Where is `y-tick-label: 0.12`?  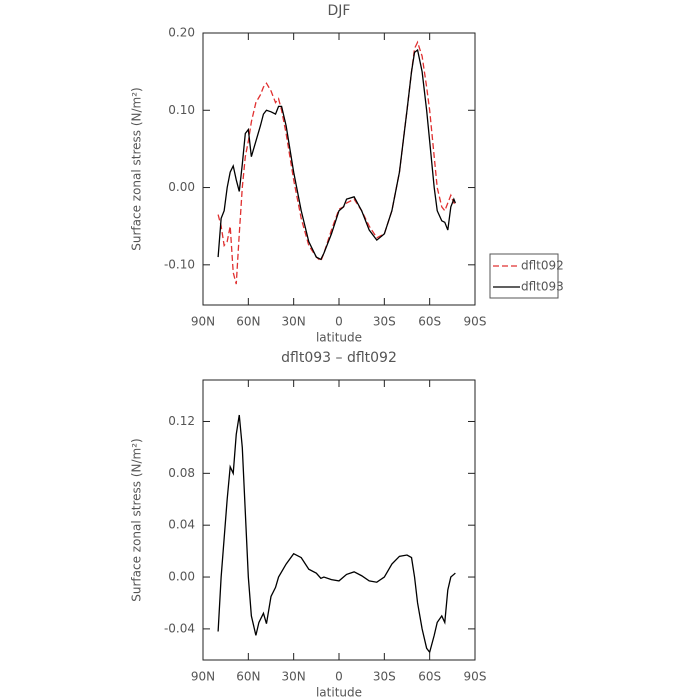 y-tick-label: 0.12 is located at coordinates (181, 421).